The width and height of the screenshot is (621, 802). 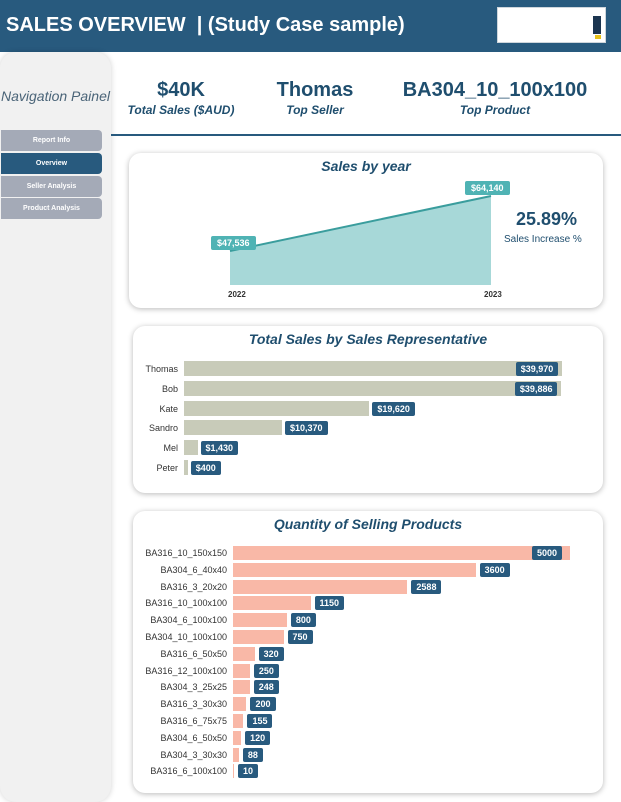 What do you see at coordinates (366, 135) in the screenshot?
I see `kpi-divider` at bounding box center [366, 135].